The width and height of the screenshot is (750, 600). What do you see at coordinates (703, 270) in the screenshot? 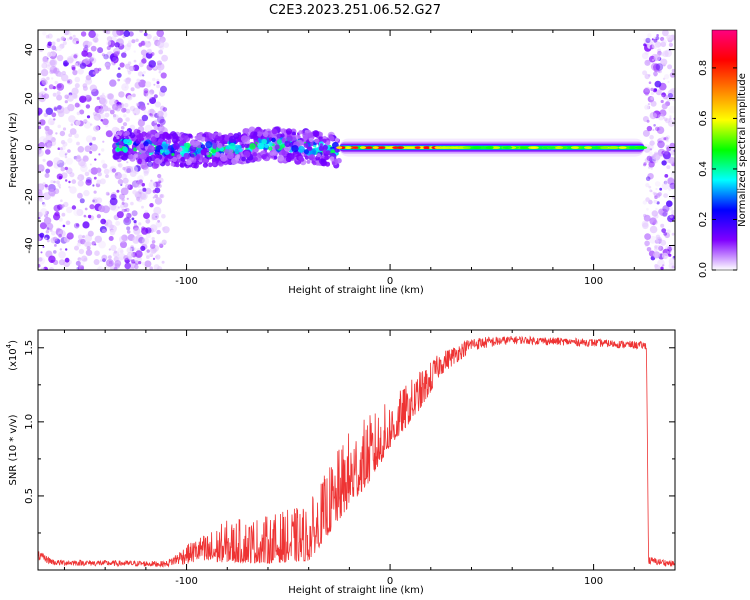
I see `colorbar-tick-label: 0.0` at bounding box center [703, 270].